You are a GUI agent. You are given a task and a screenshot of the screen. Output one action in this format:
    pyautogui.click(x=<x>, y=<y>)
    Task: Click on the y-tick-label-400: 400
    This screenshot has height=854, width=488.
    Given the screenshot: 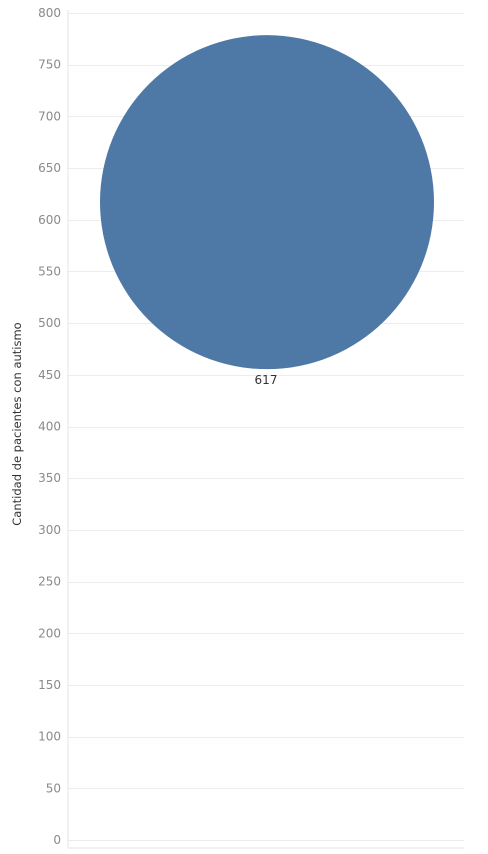 What is the action you would take?
    pyautogui.click(x=49, y=427)
    